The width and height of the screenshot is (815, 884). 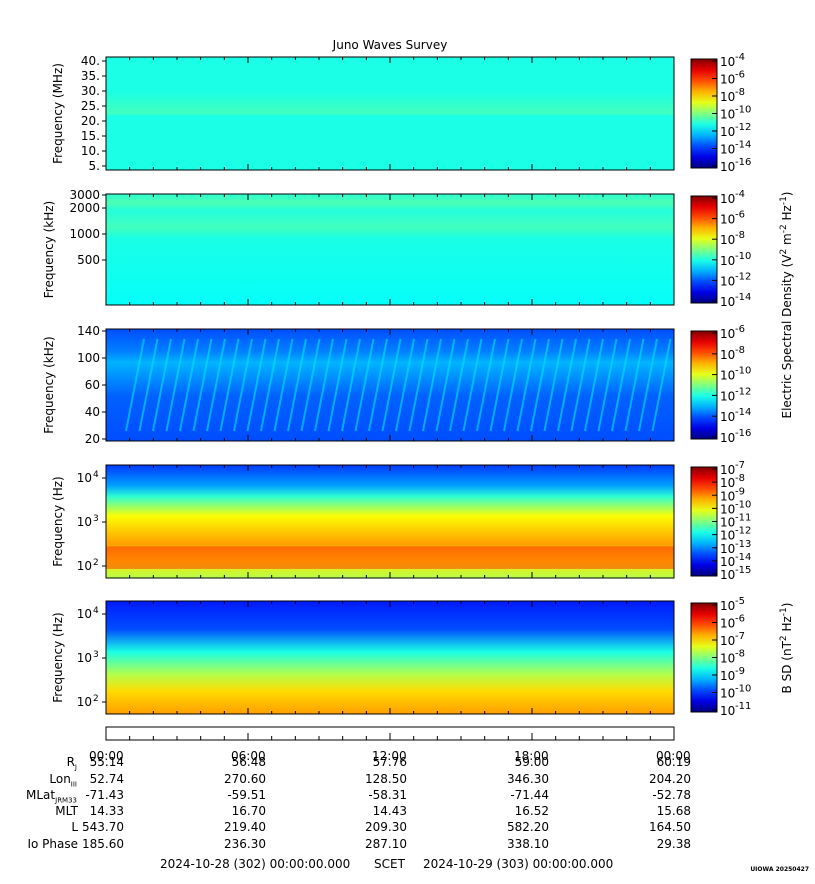 I want to click on x-tick-label: 12:00, so click(x=389, y=756).